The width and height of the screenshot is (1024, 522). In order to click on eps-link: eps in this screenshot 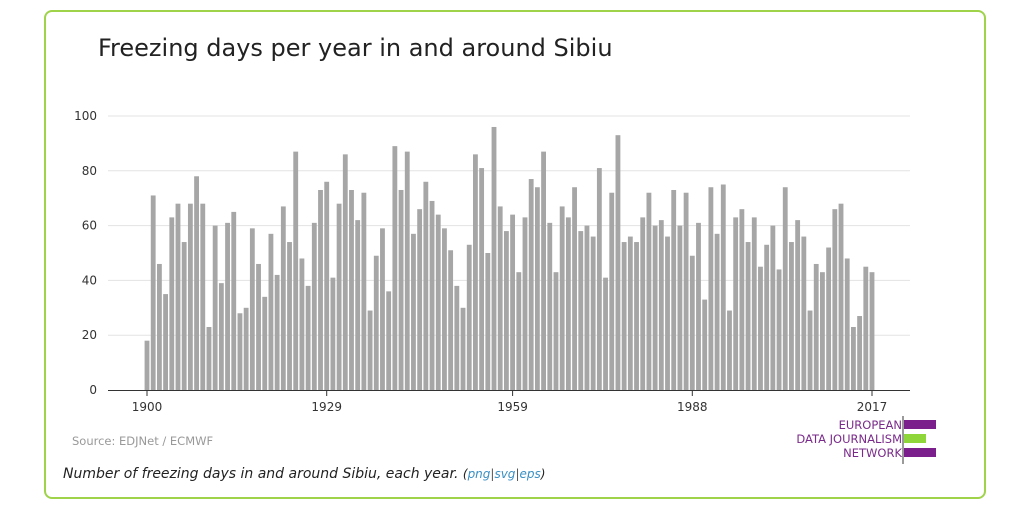, I will do `click(530, 474)`.